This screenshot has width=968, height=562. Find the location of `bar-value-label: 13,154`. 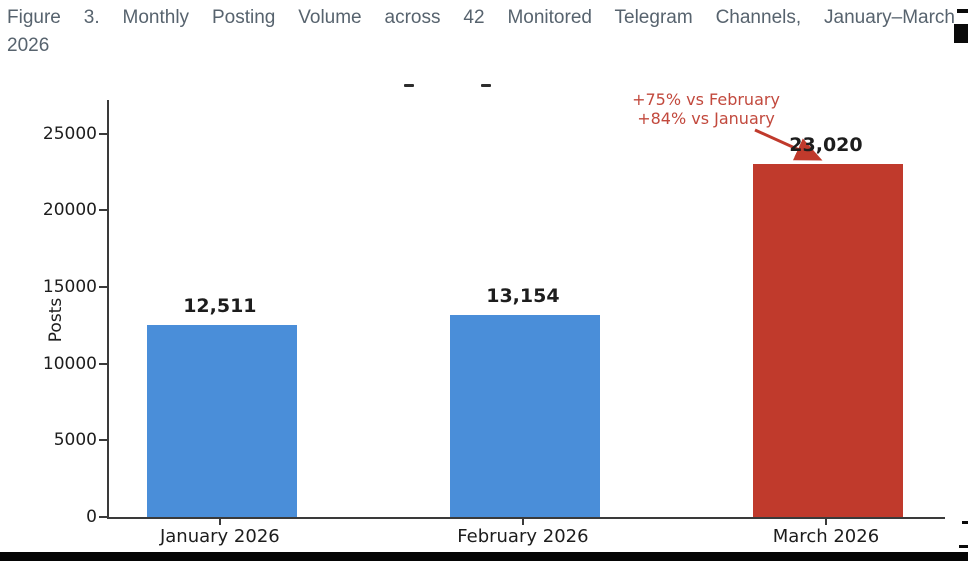

bar-value-label: 13,154 is located at coordinates (523, 296).